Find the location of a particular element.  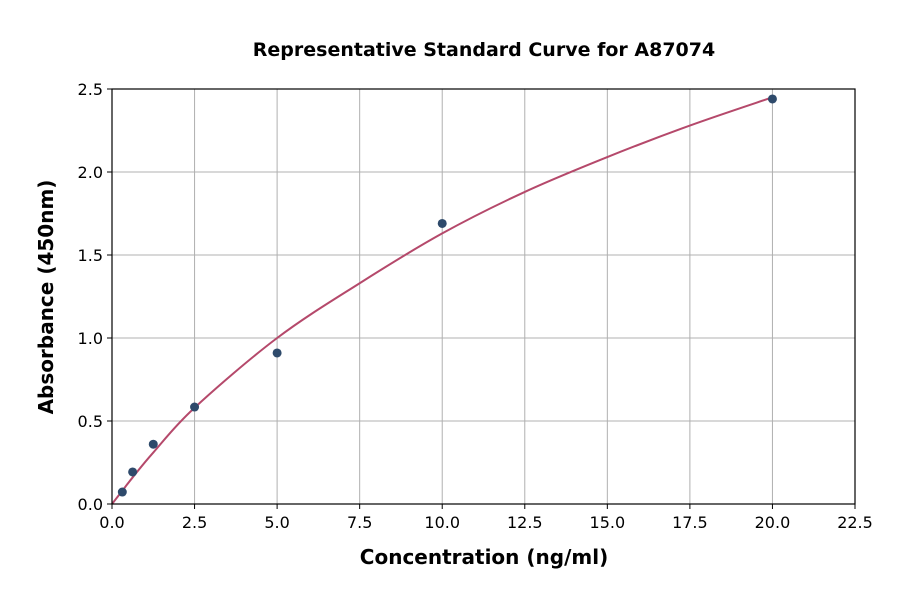

y-tick-label: 2.5 is located at coordinates (90, 89).